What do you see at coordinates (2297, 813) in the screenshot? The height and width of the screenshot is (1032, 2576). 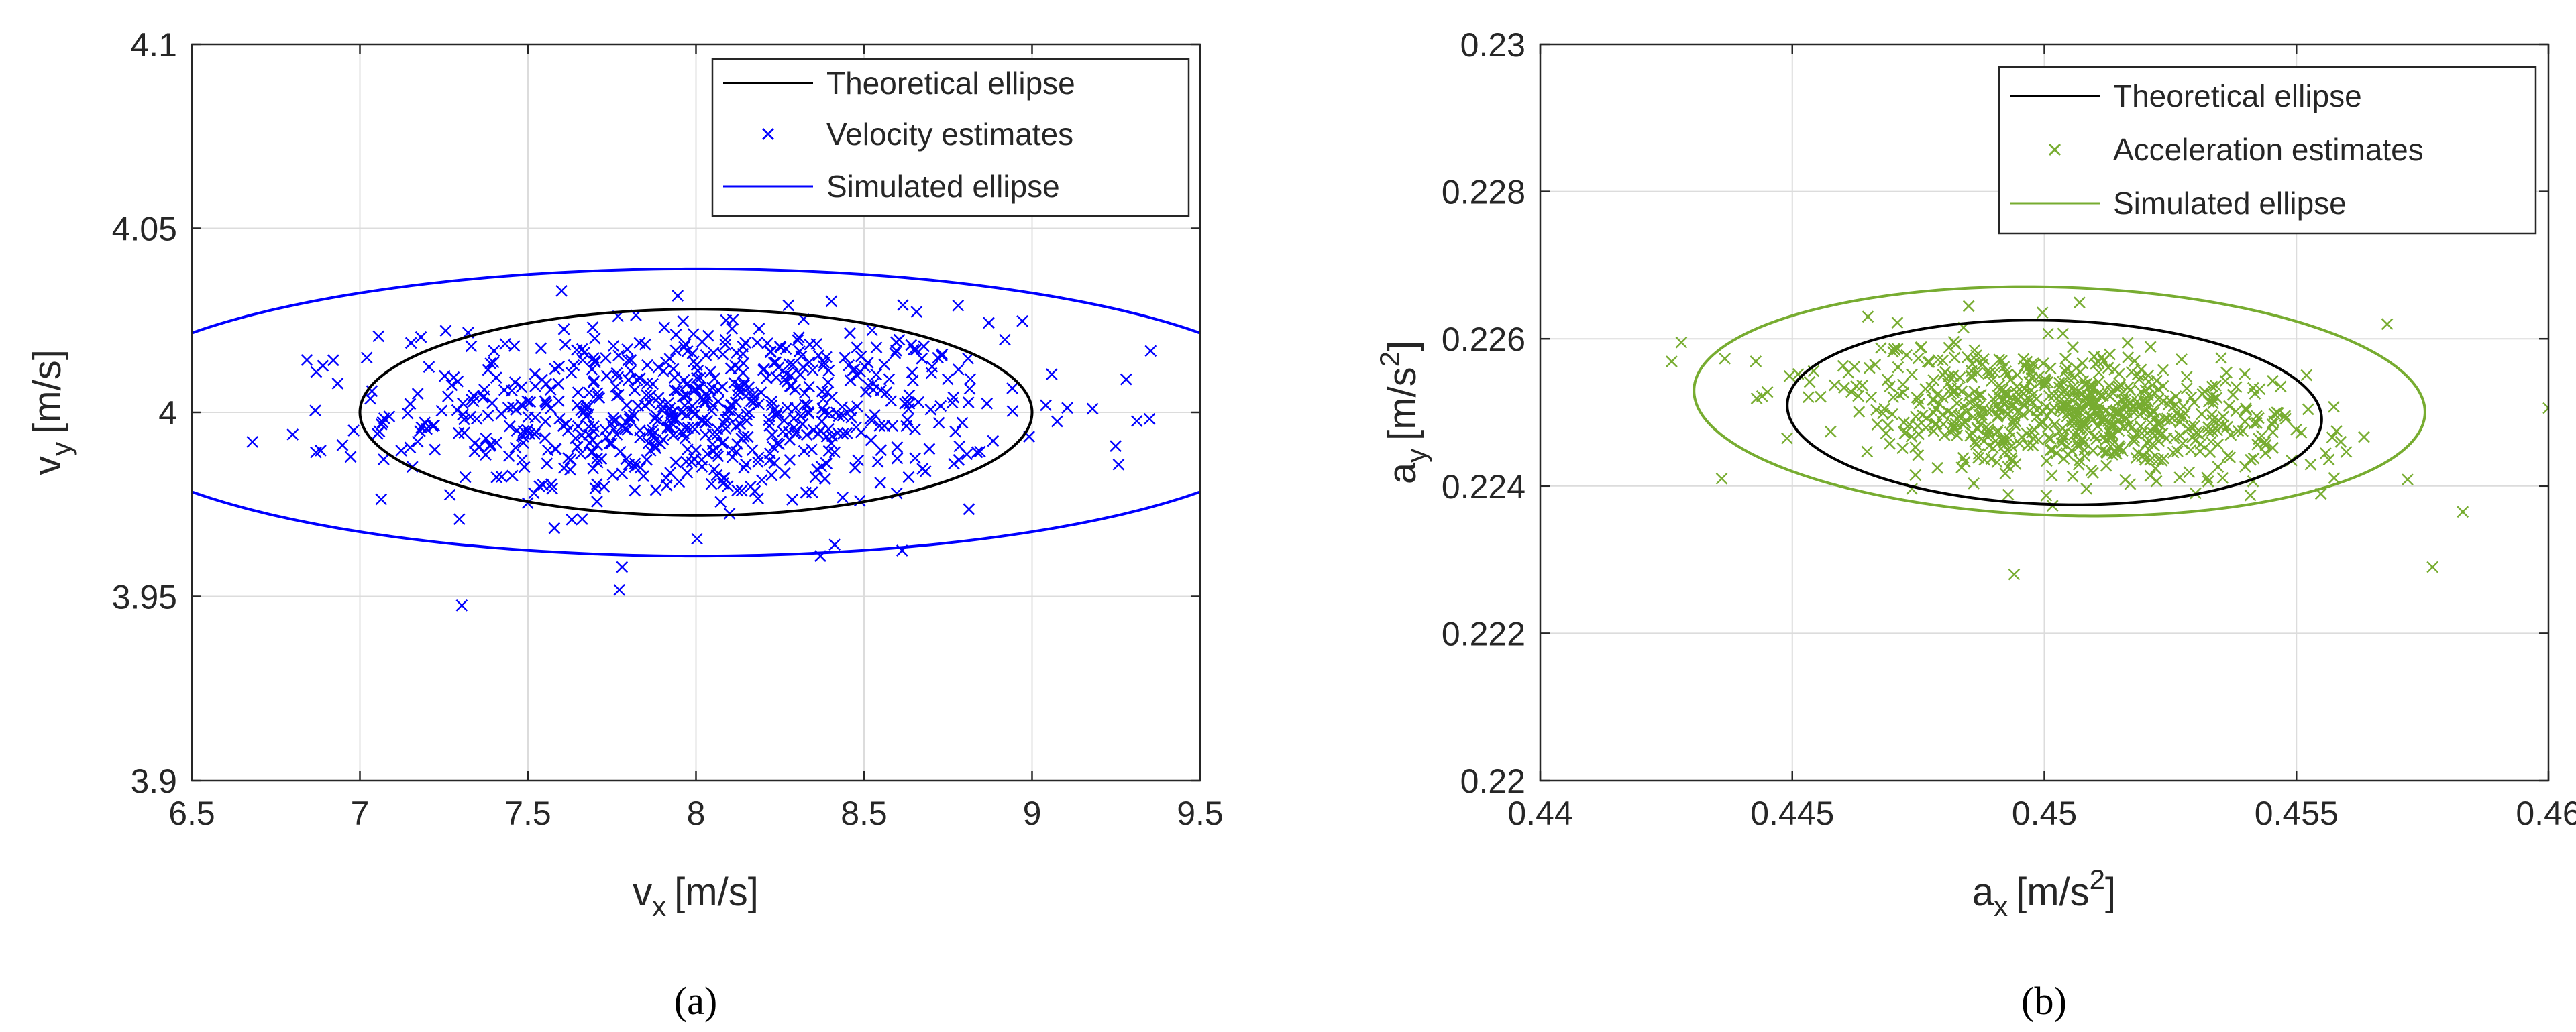 I see `x-tick-label: 0.455` at bounding box center [2297, 813].